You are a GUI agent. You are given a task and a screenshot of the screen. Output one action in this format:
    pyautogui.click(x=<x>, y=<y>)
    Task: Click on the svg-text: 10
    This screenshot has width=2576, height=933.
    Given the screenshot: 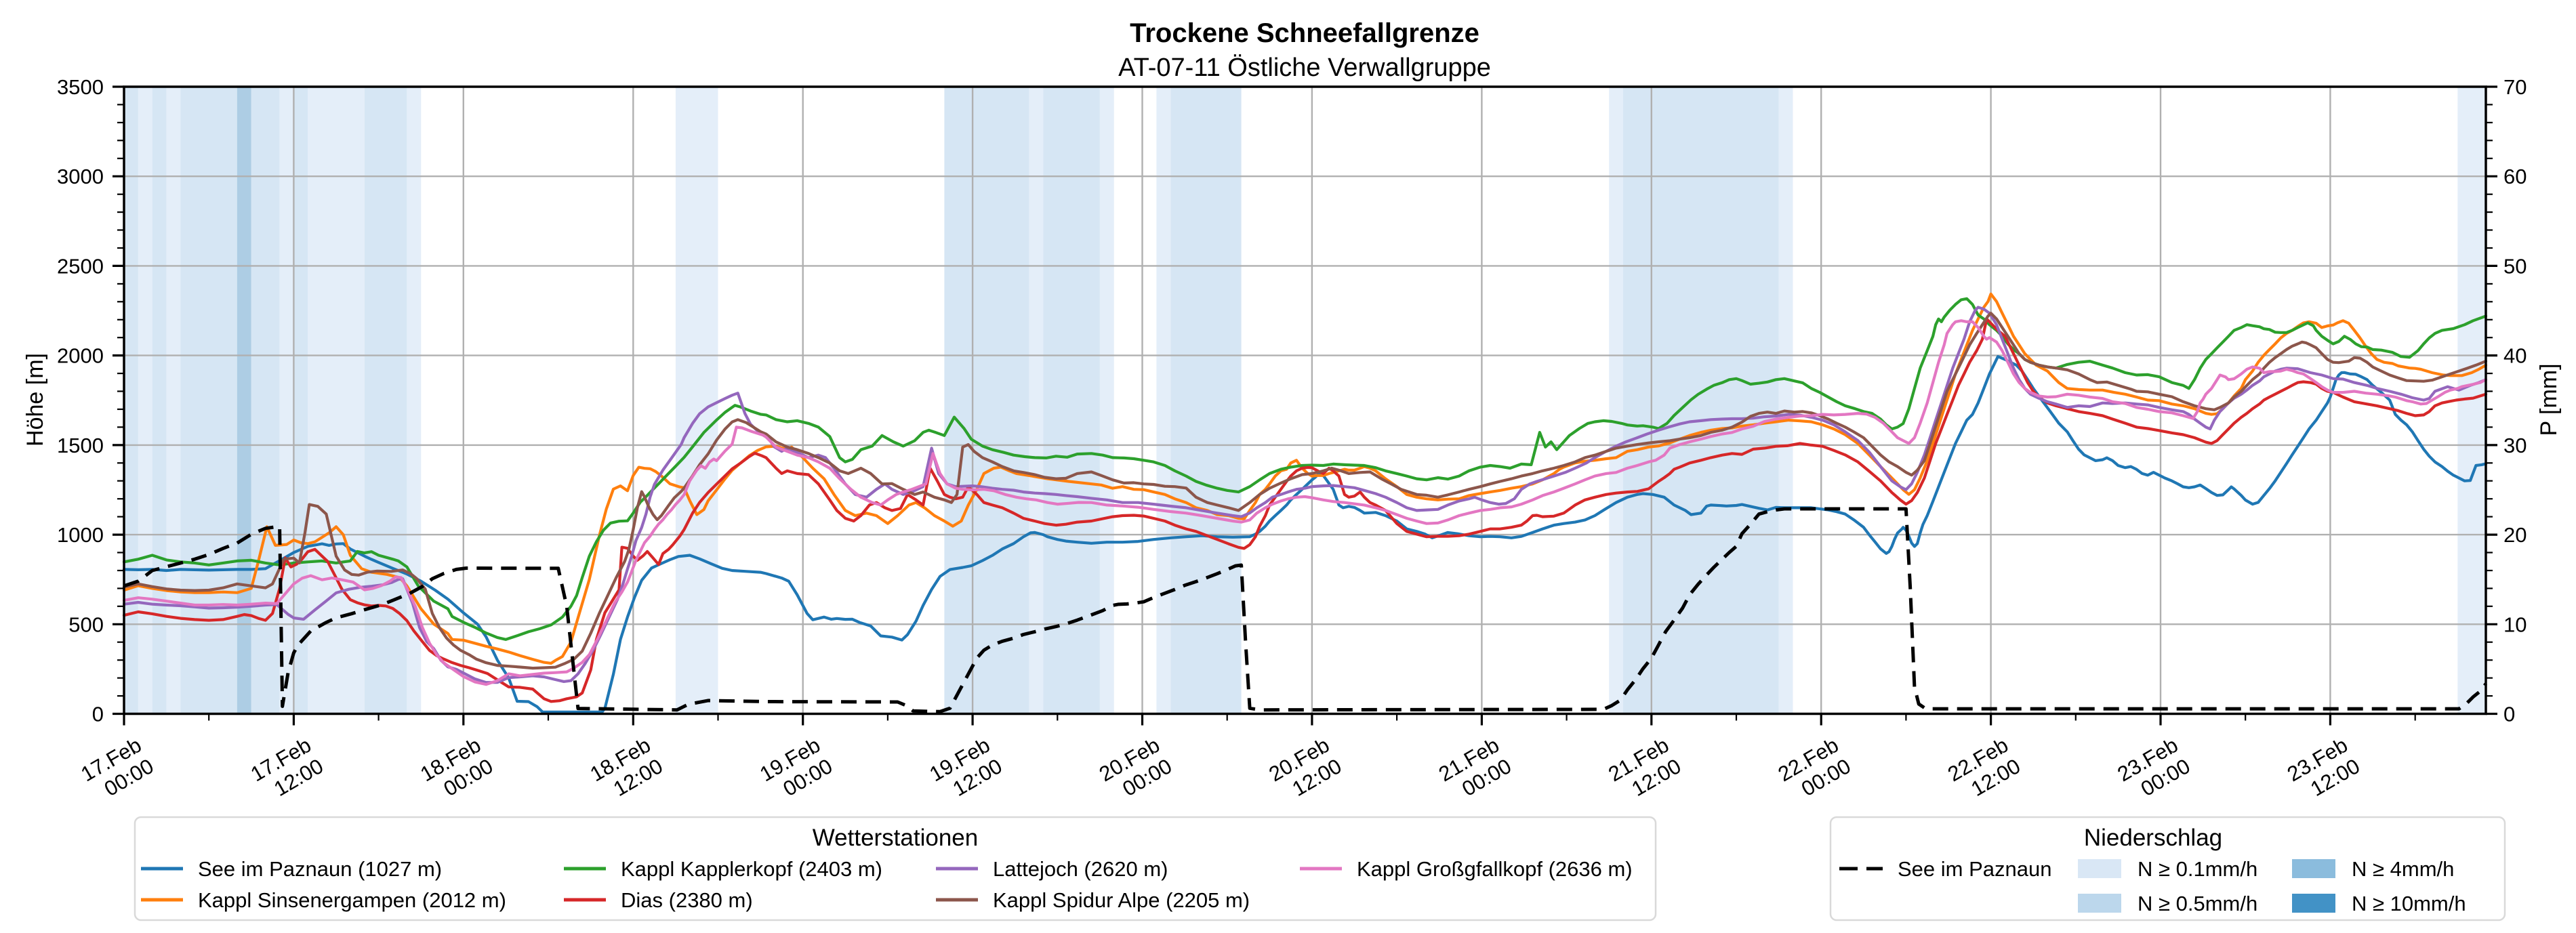 What is the action you would take?
    pyautogui.click(x=2515, y=624)
    